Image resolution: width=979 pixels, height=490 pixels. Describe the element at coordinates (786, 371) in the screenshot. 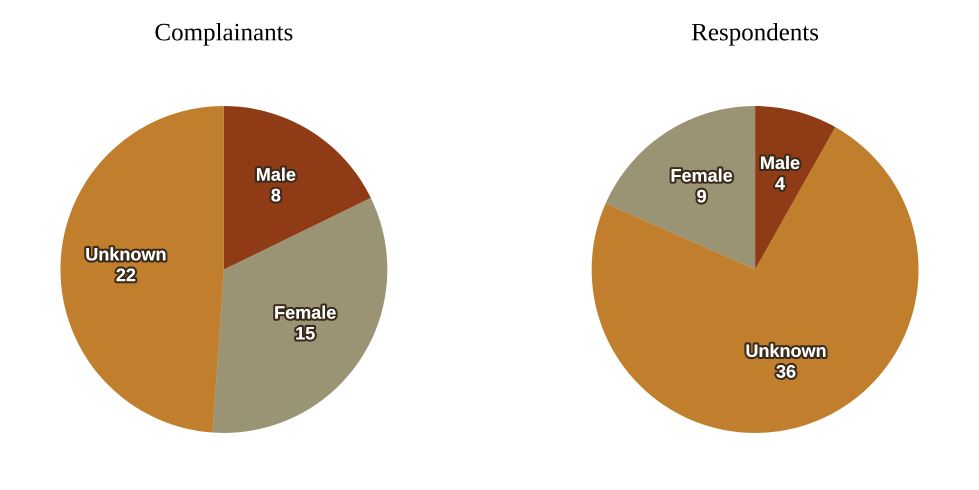

I see `data-label: 36` at that location.